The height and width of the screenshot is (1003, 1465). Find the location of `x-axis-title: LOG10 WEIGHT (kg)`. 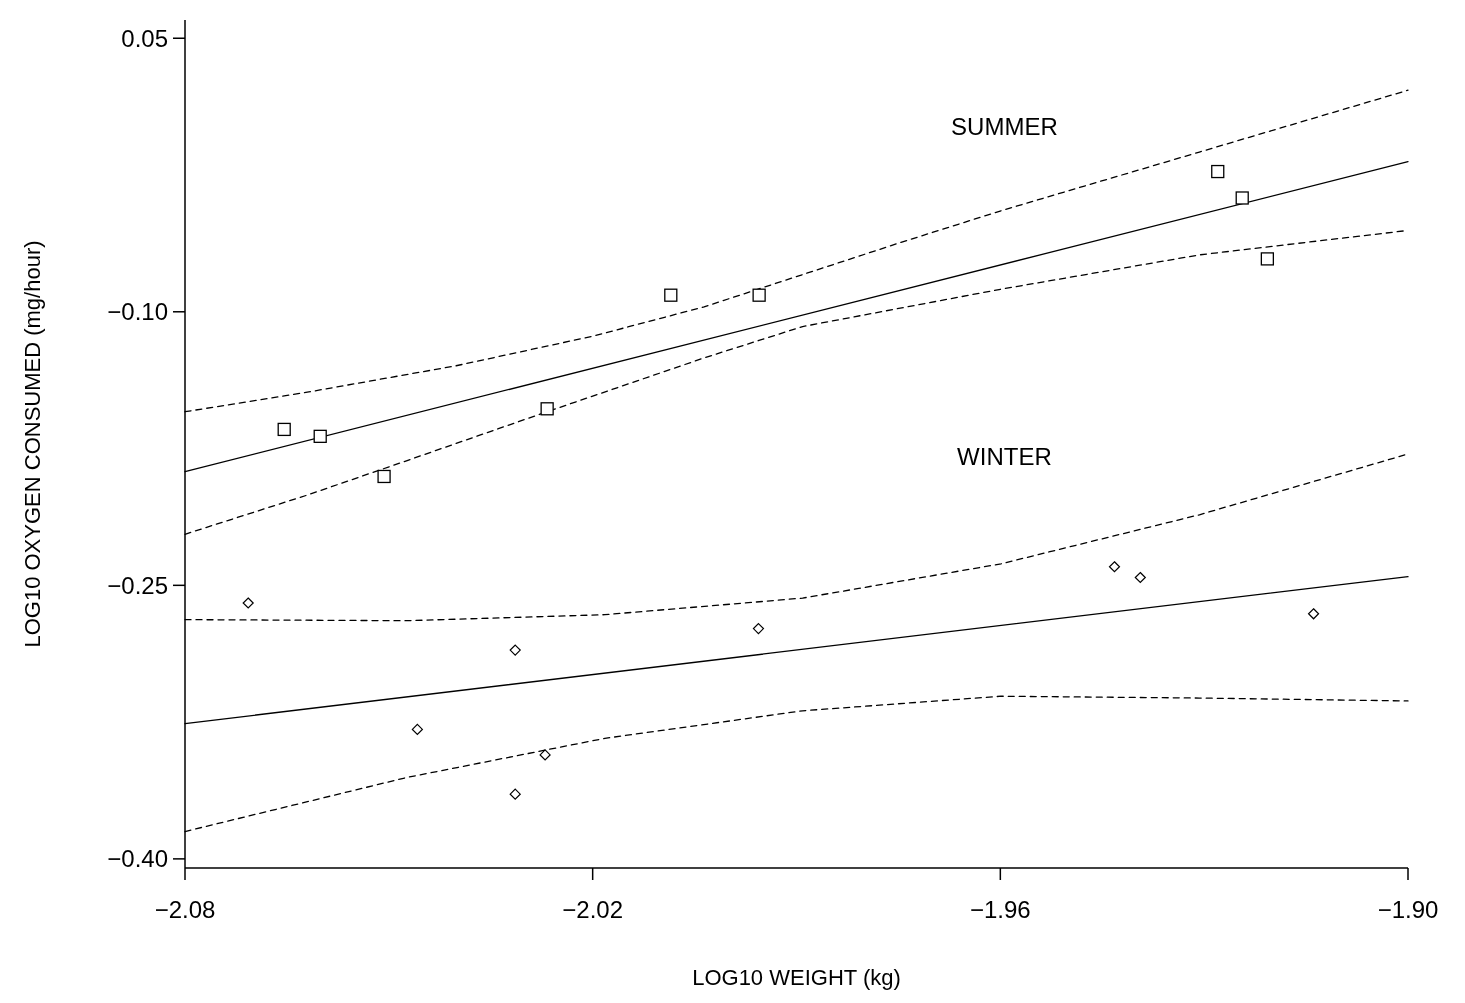

x-axis-title: LOG10 WEIGHT (kg) is located at coordinates (796, 977).